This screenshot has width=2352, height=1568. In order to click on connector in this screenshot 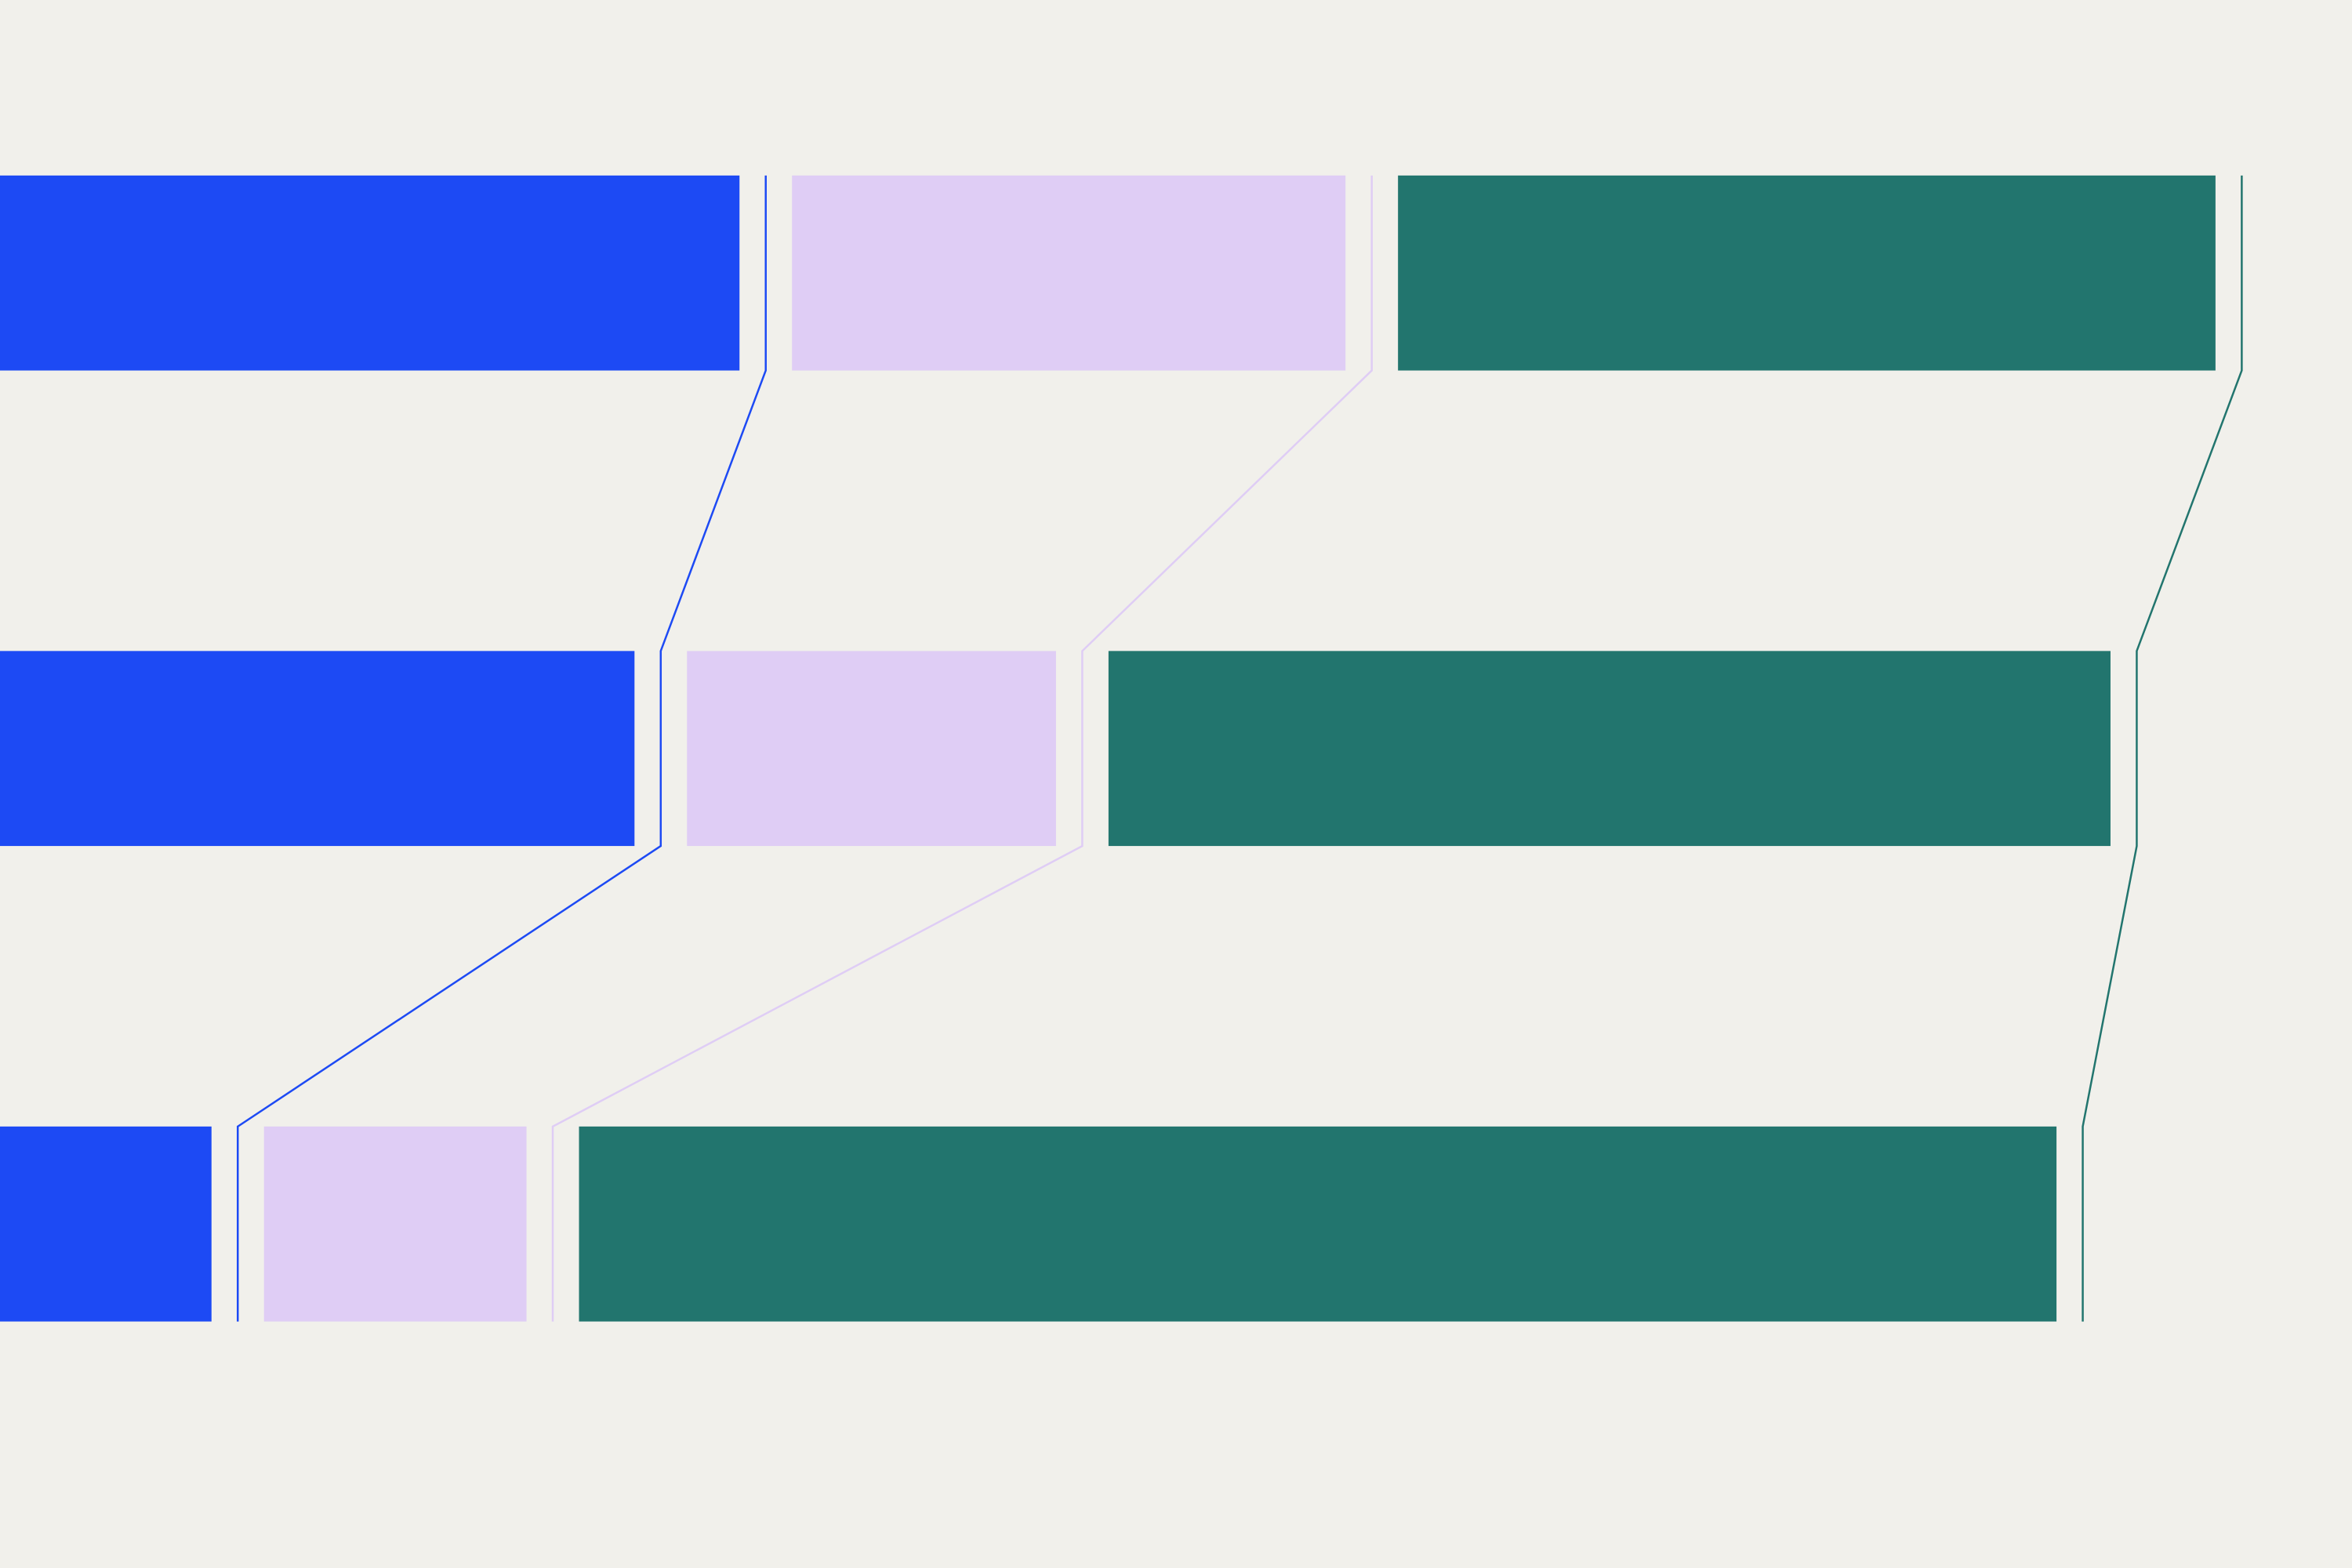, I will do `click(2162, 748)`.